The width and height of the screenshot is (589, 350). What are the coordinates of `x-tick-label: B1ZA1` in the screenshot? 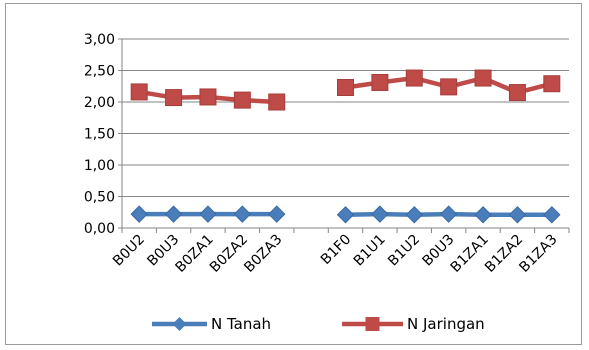 It's located at (470, 254).